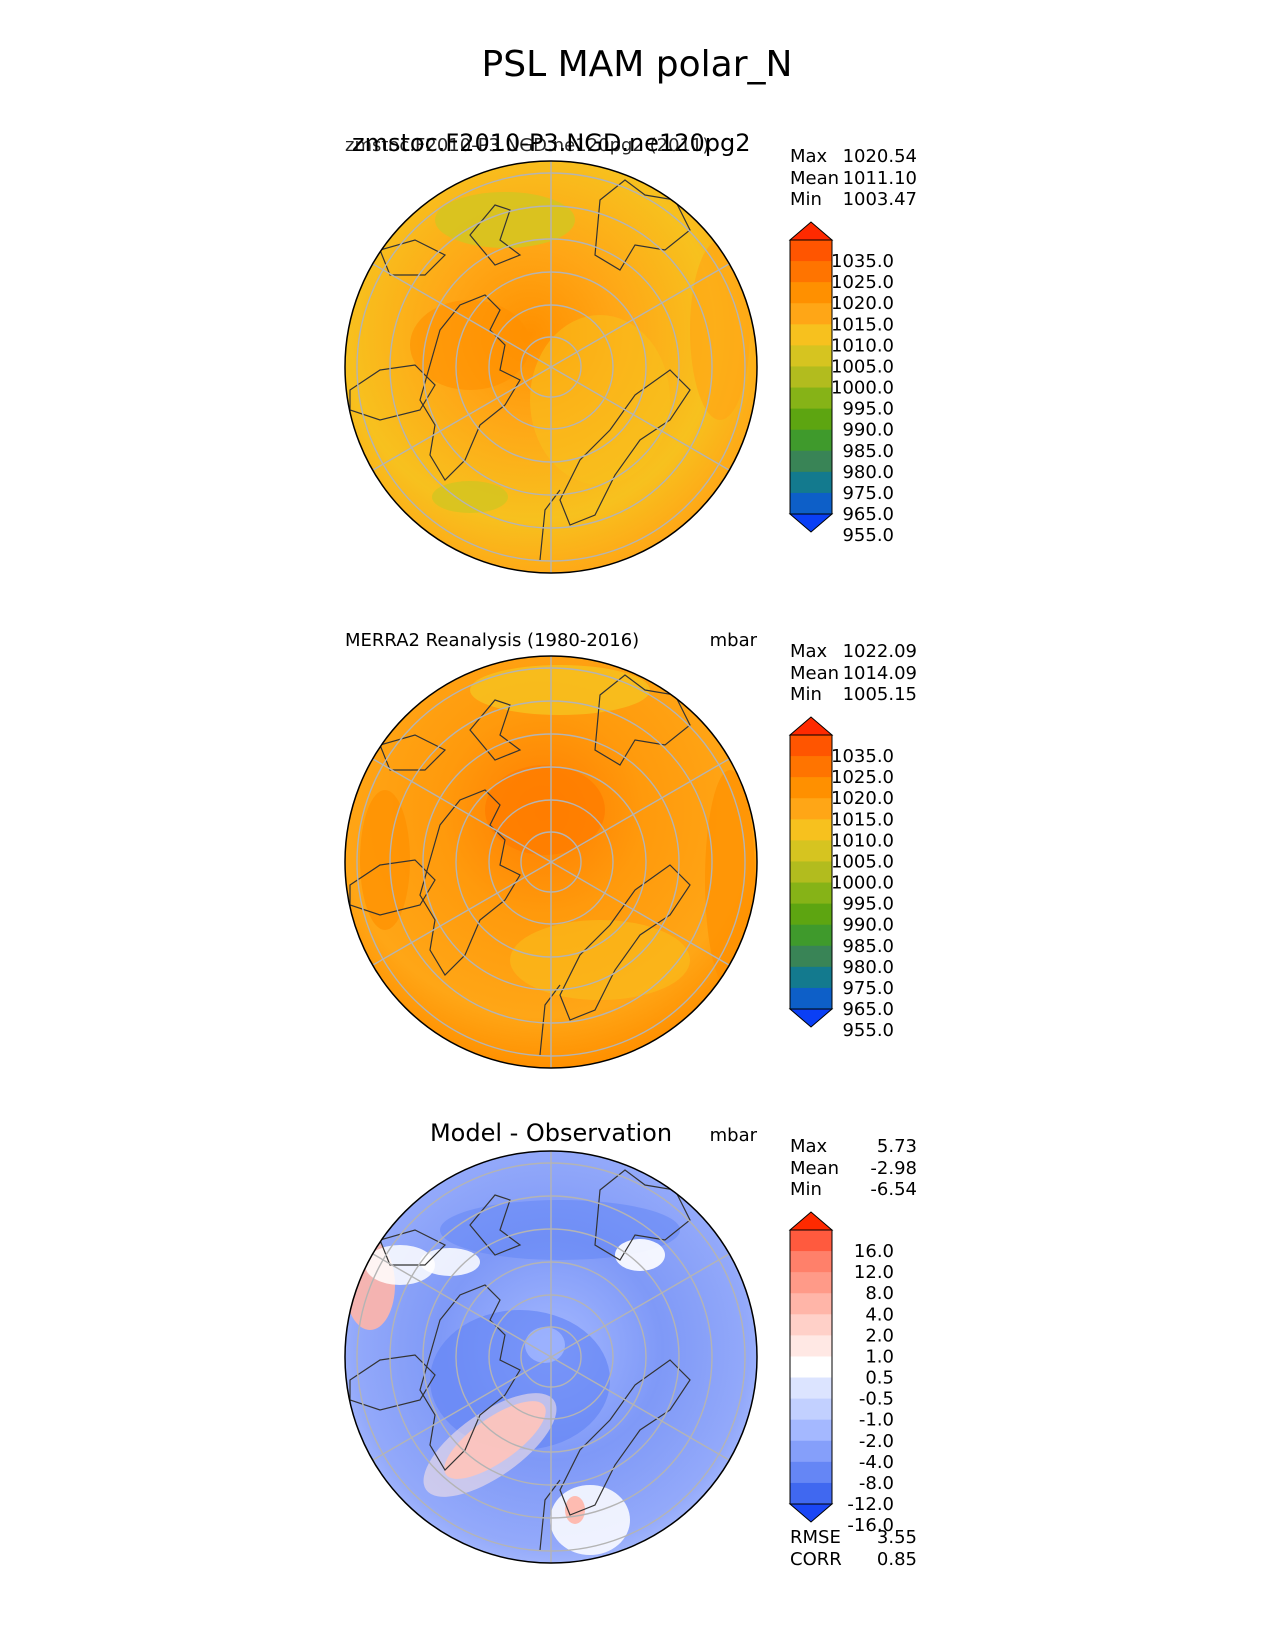 This screenshot has width=1275, height=1650. Describe the element at coordinates (879, 1356) in the screenshot. I see `colorbar-tick-label: 1.0` at that location.